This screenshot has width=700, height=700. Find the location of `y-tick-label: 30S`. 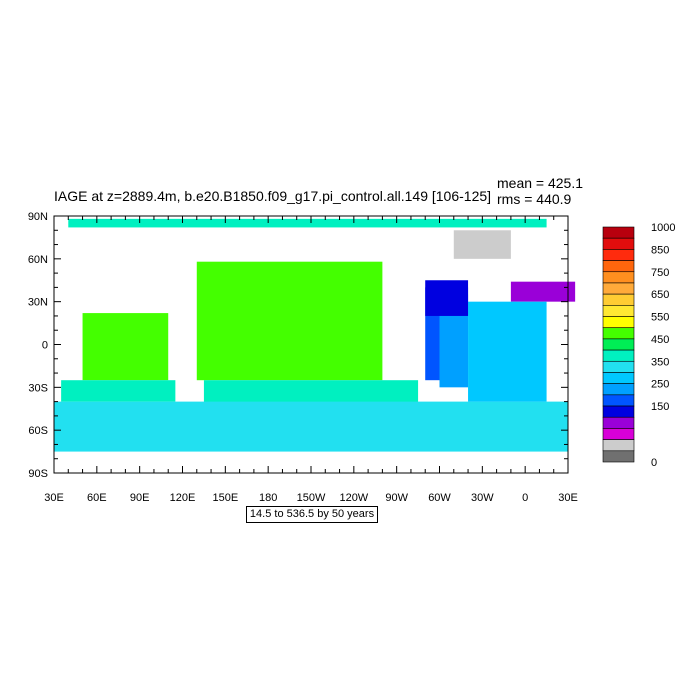

y-tick-label: 30S is located at coordinates (38, 388).